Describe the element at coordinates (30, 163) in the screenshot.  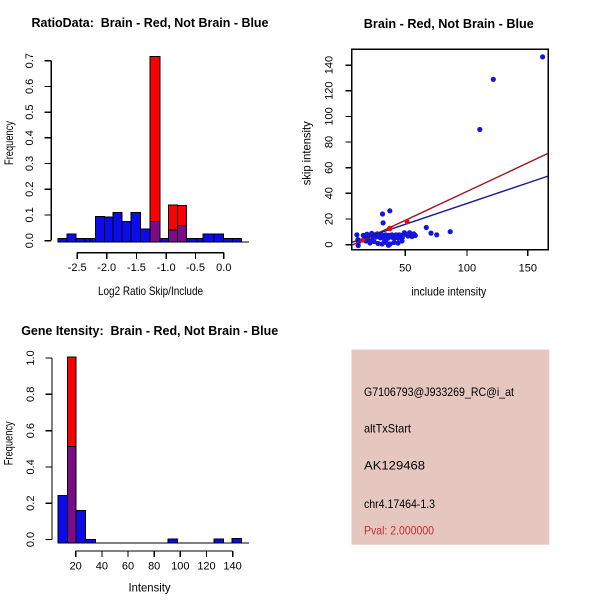
I see `svg-text: 0.3` at that location.